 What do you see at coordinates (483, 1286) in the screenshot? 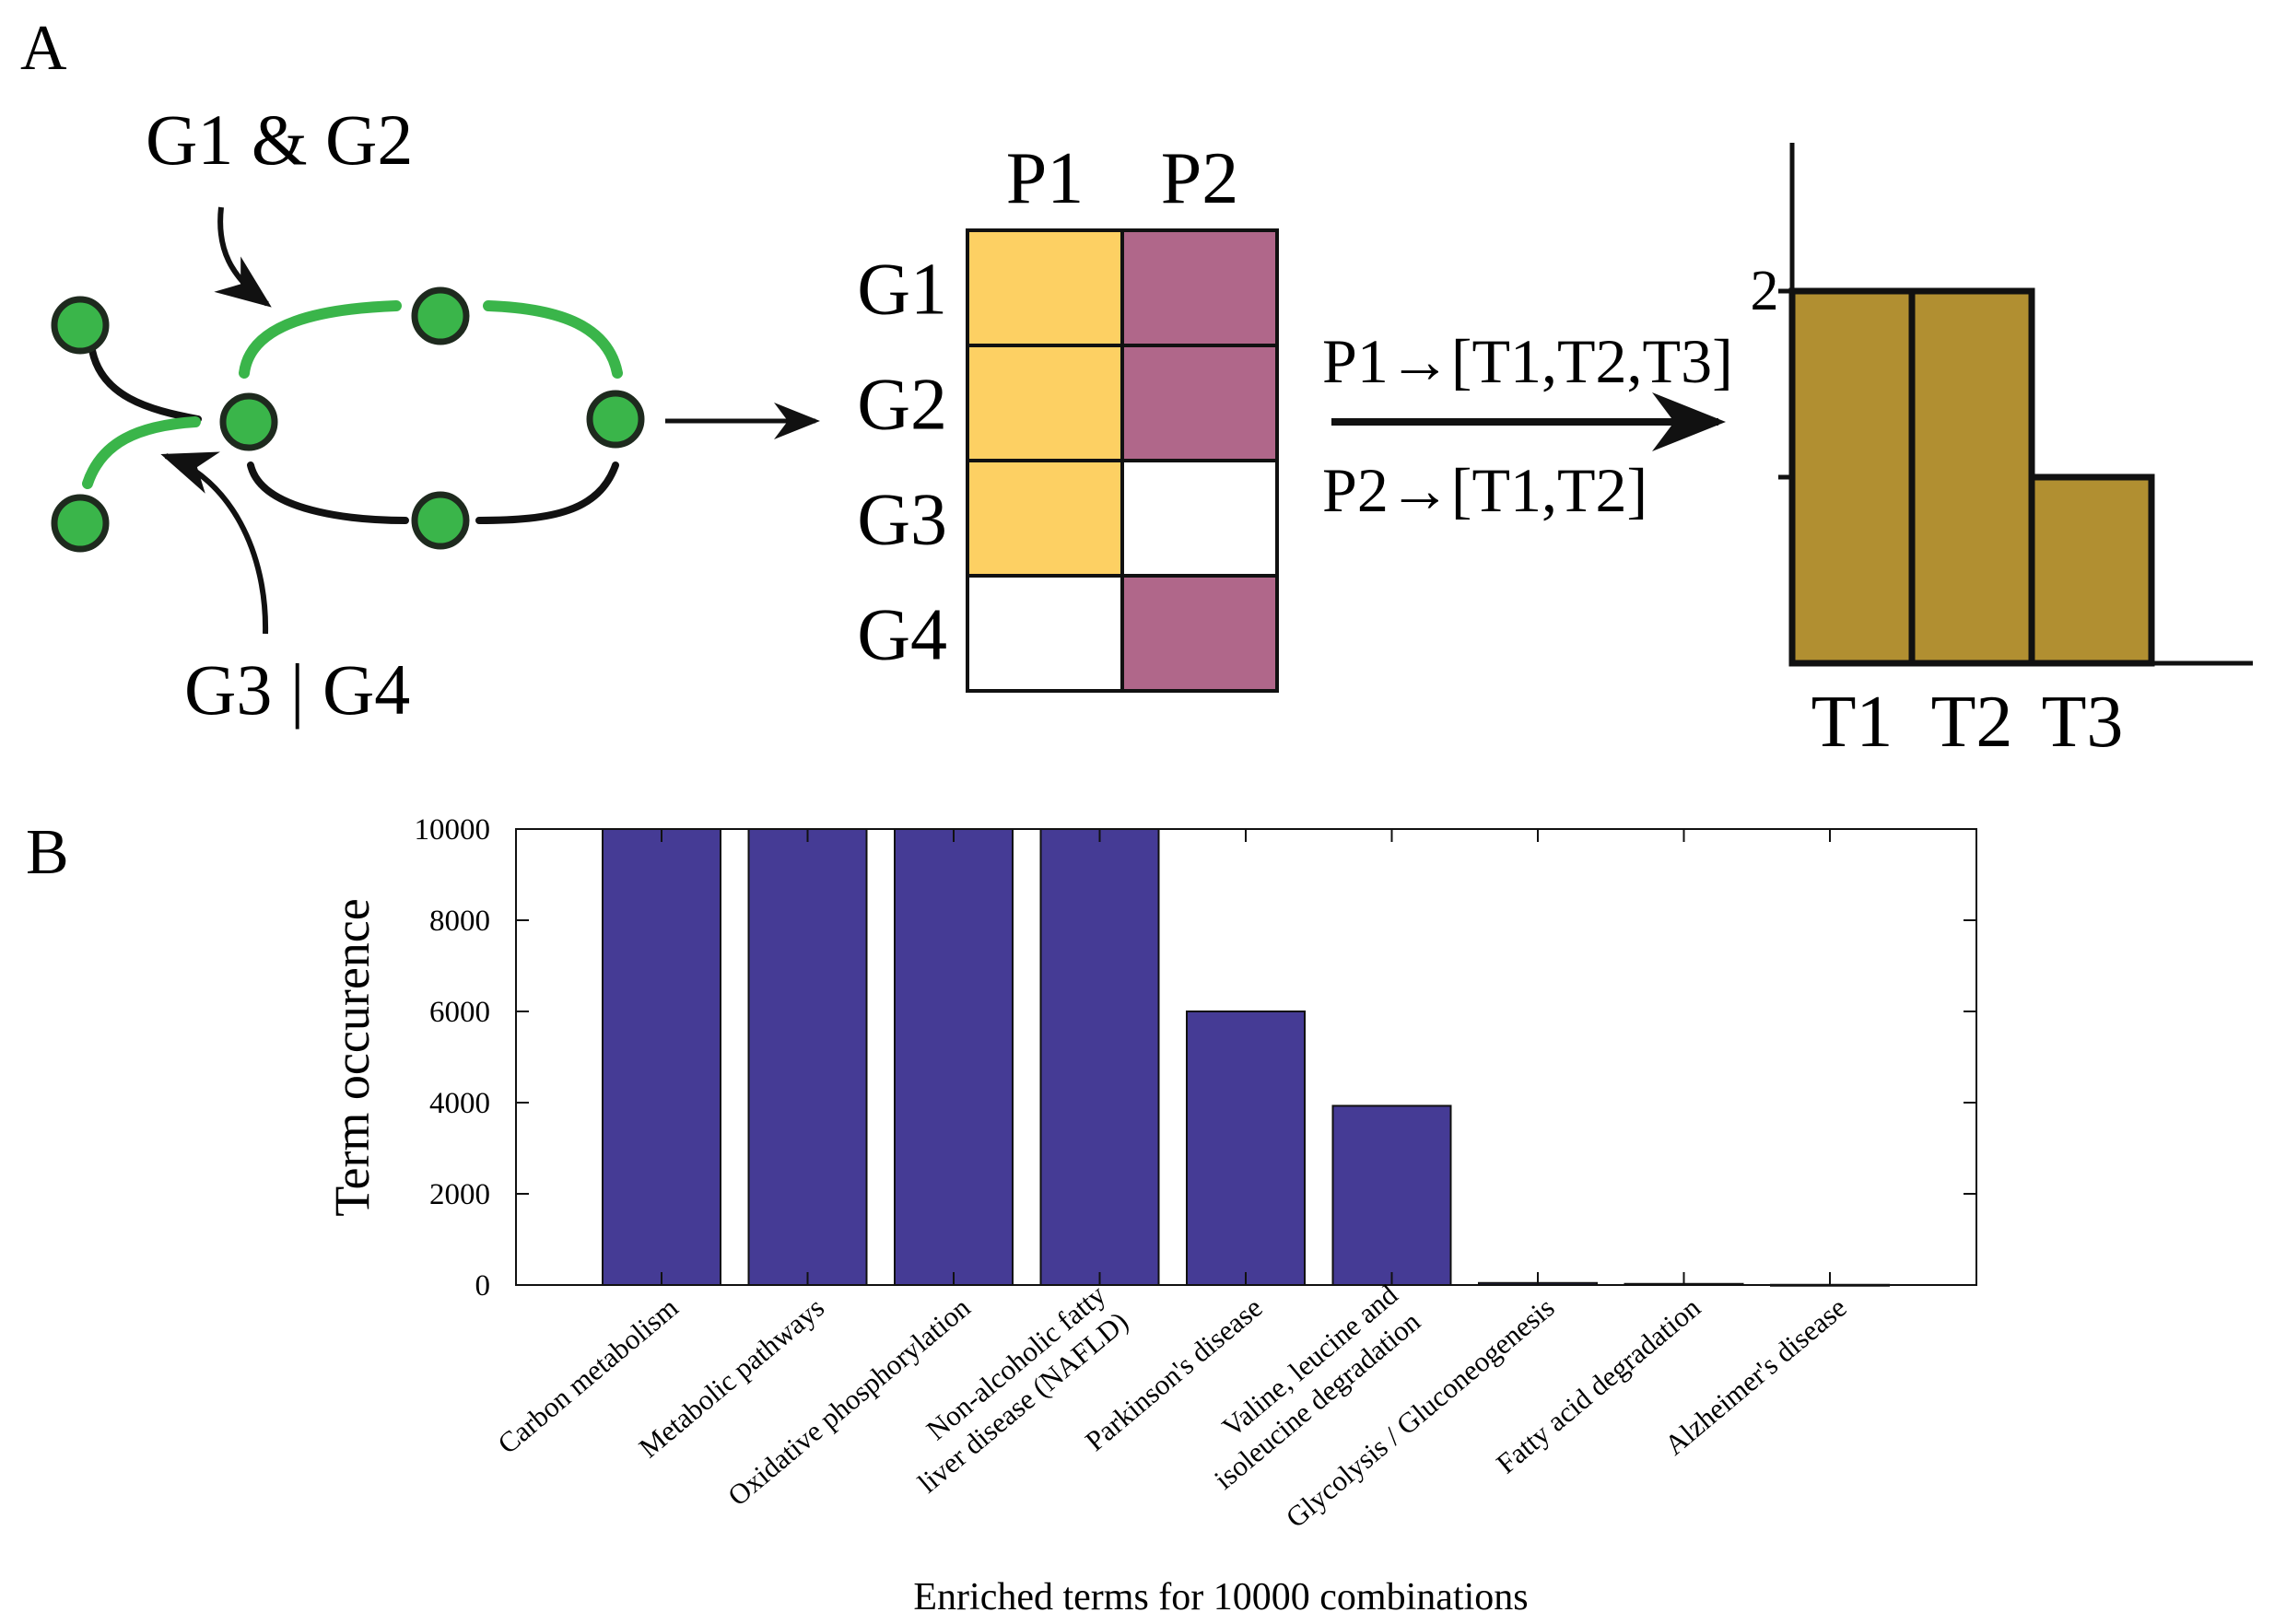
I see `y-tick-label: 0` at bounding box center [483, 1286].